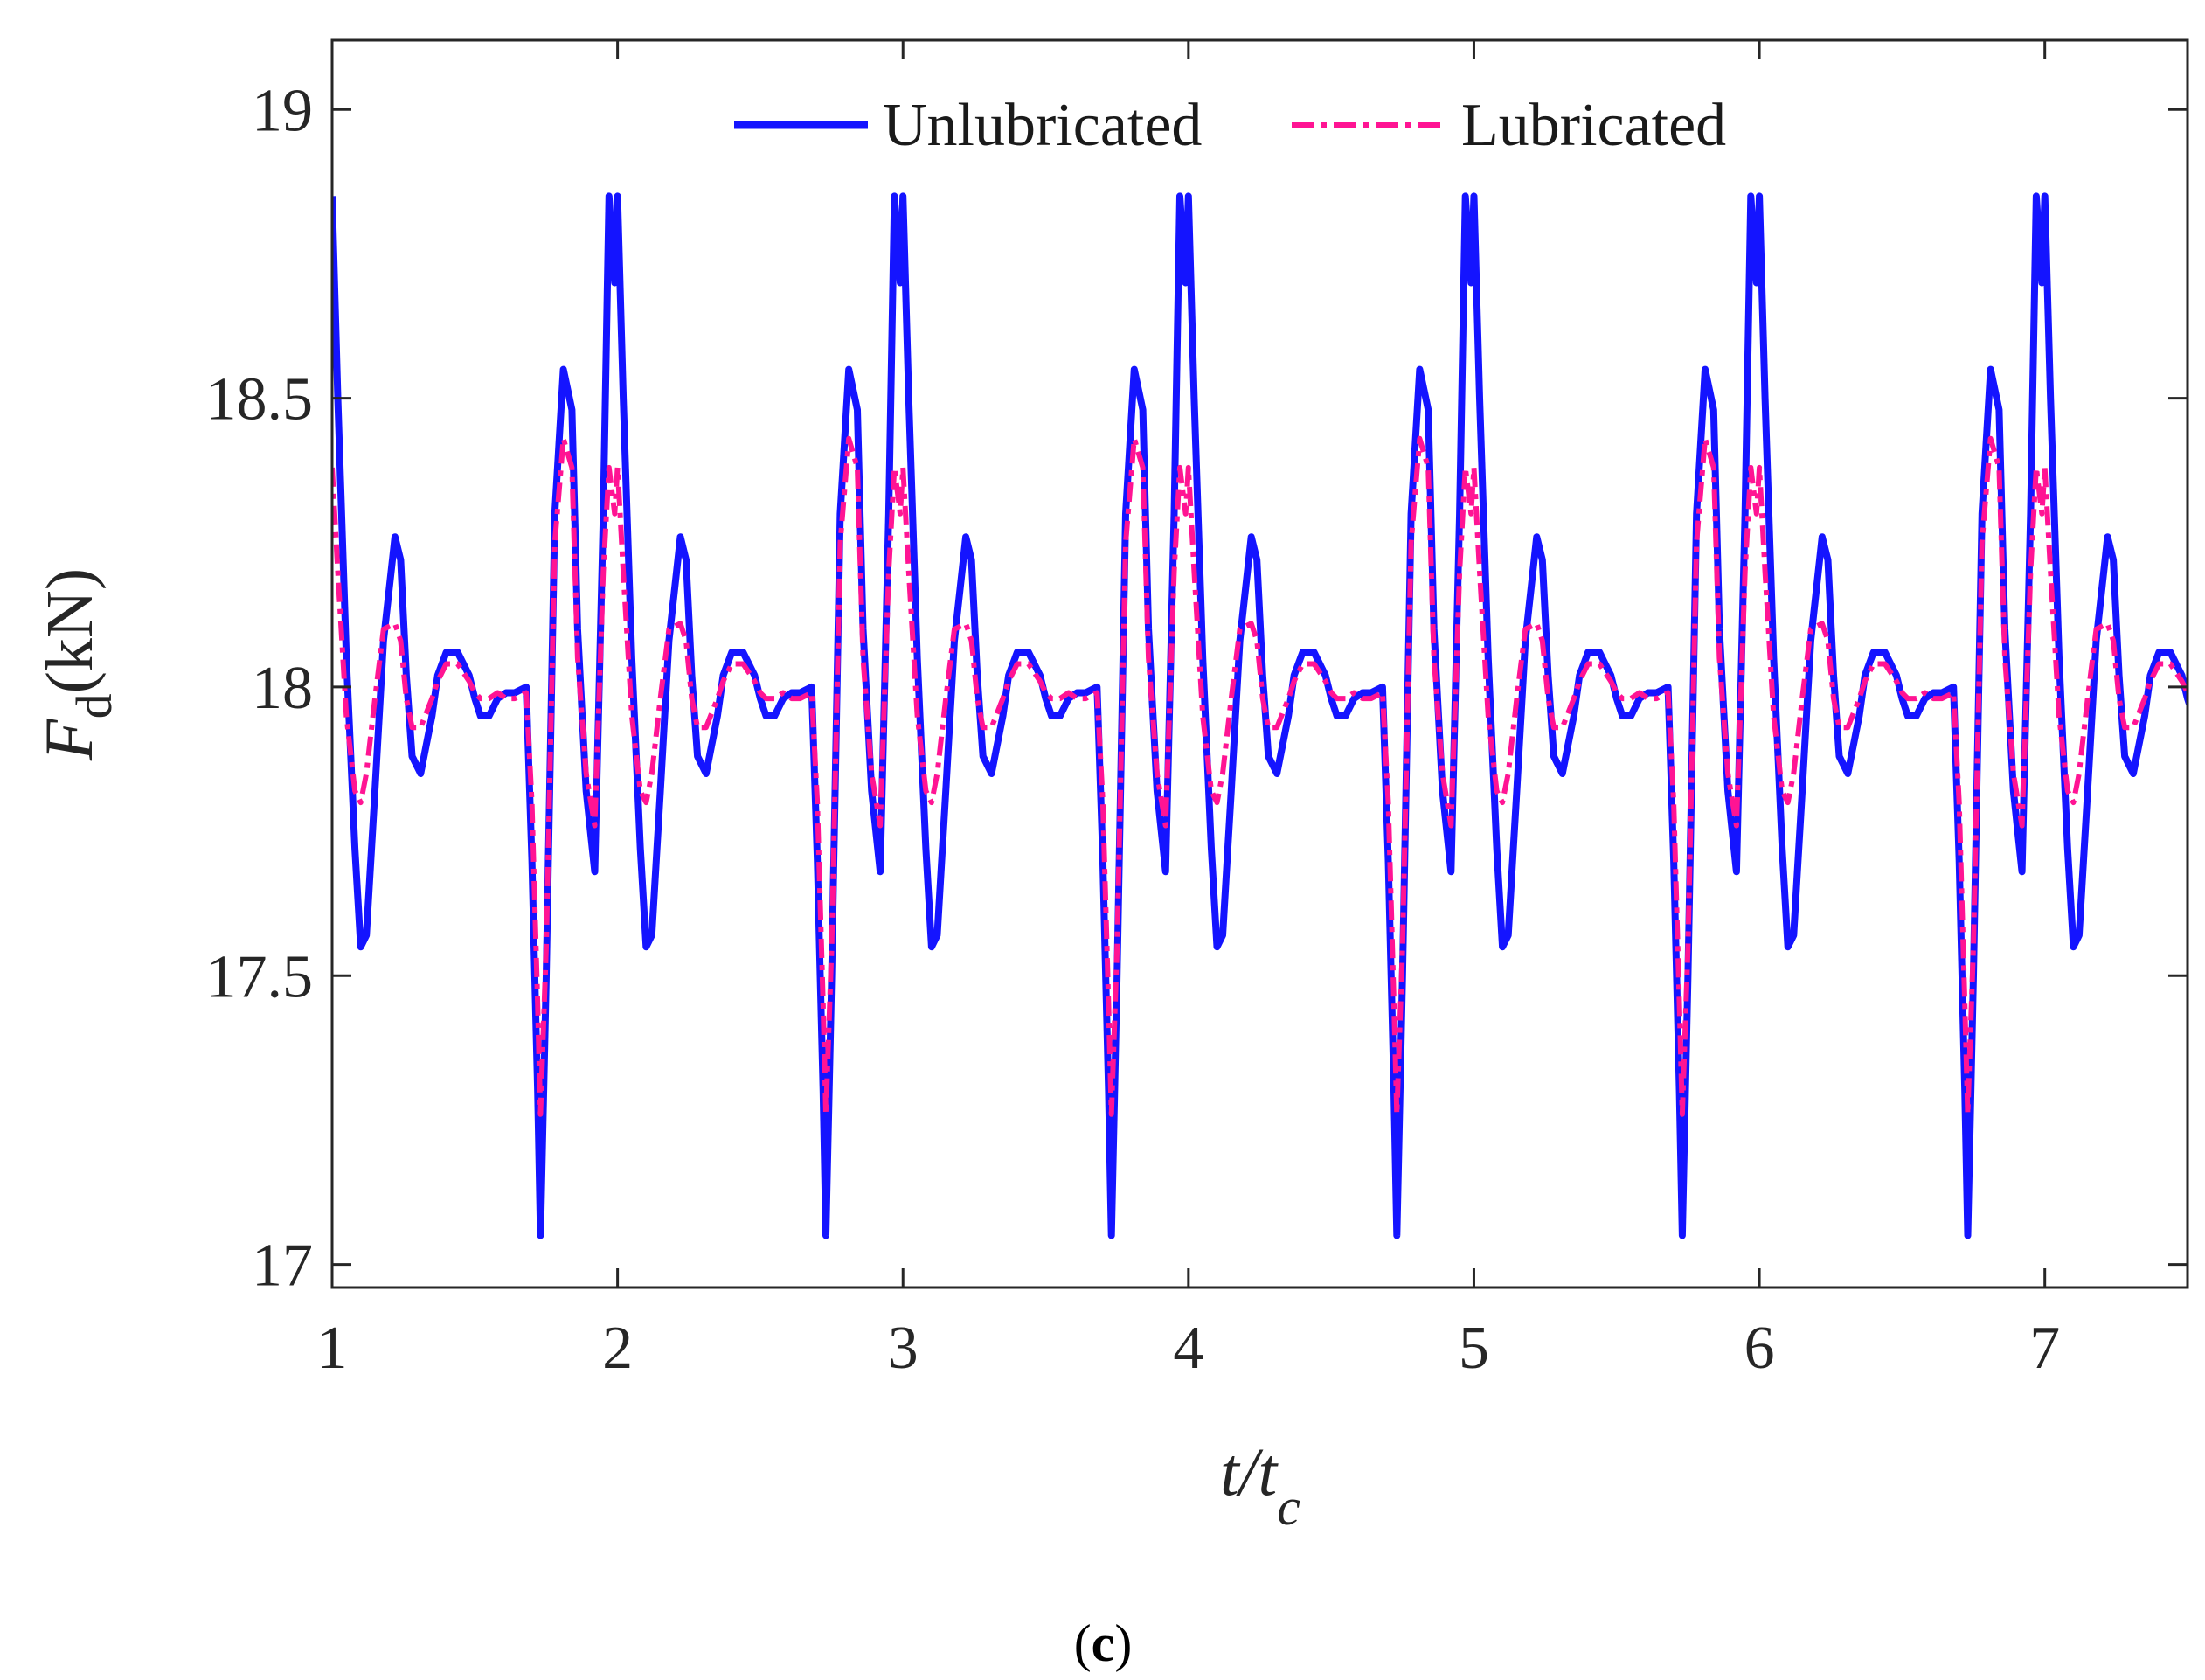 Image resolution: width=2205 pixels, height=1680 pixels. Describe the element at coordinates (282, 110) in the screenshot. I see `y-tick-label: 19` at that location.